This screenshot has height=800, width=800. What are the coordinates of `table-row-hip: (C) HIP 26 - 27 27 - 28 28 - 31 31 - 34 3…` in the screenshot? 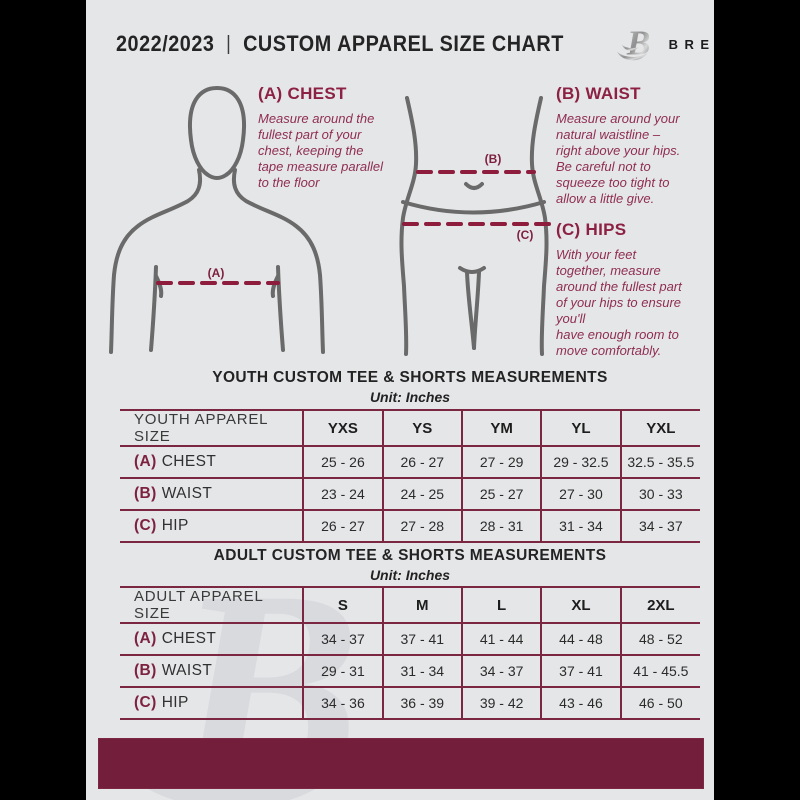 It's located at (410, 525).